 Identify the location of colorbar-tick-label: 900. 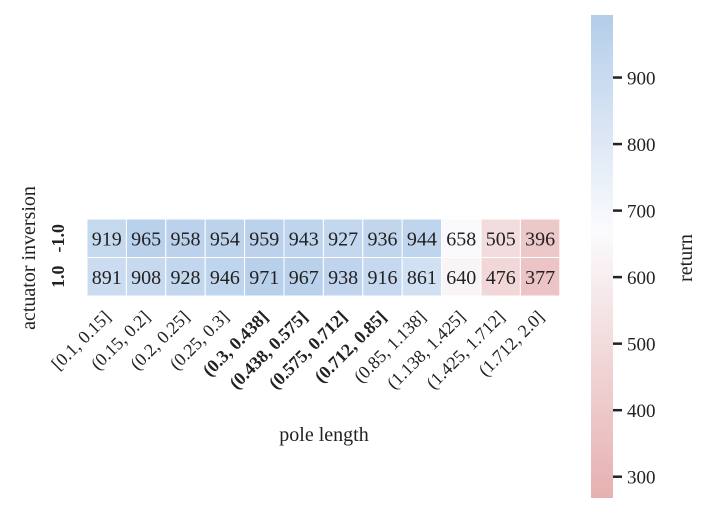
(641, 79).